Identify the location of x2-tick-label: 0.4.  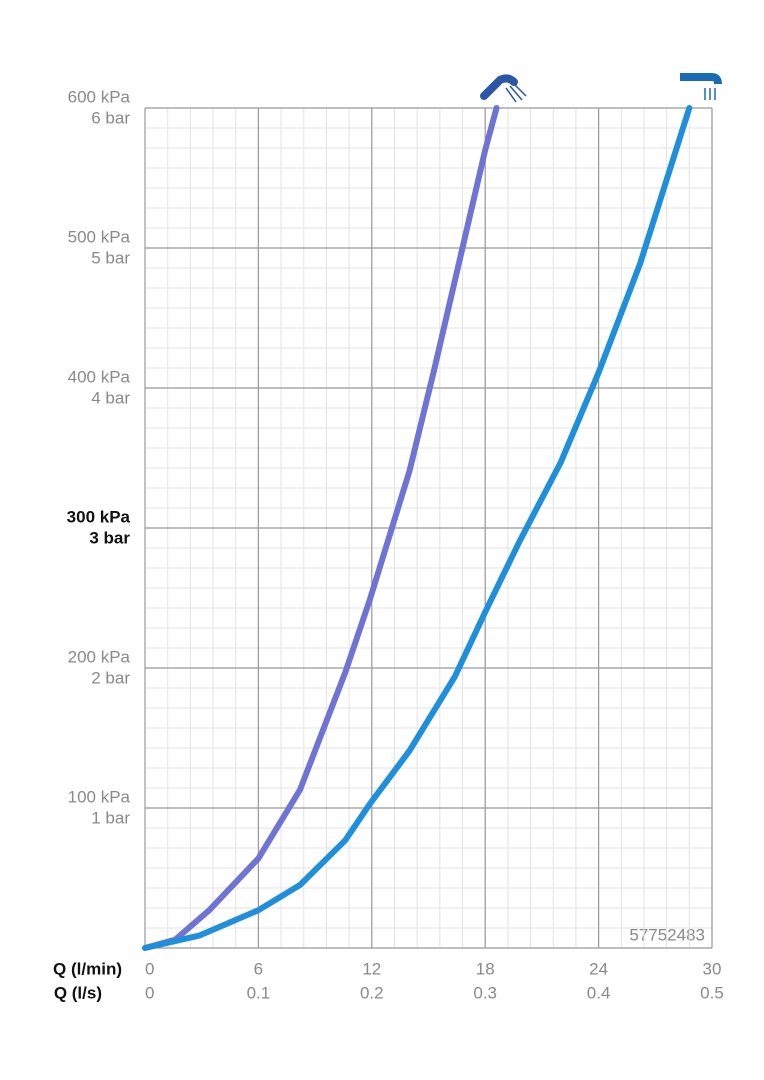
(599, 992).